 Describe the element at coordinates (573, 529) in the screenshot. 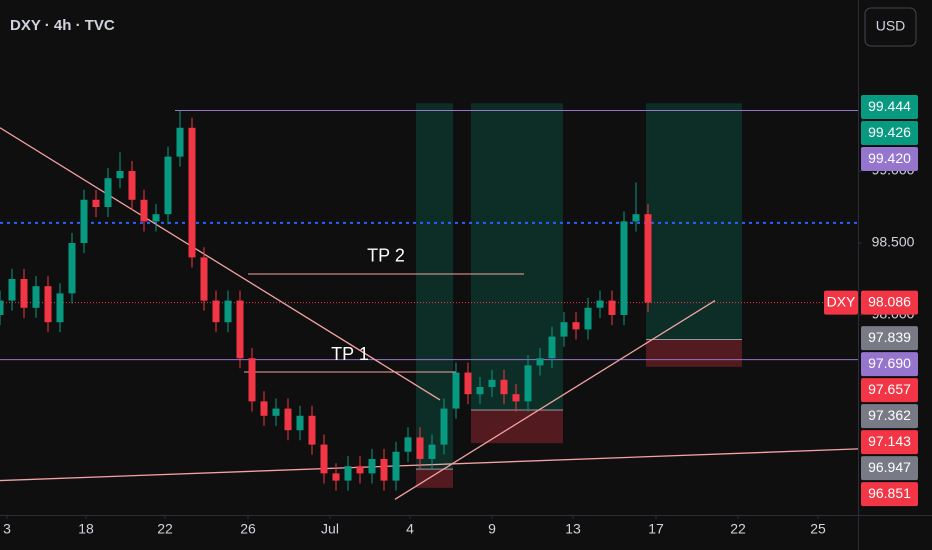

I see `x-tick-label: 13` at that location.